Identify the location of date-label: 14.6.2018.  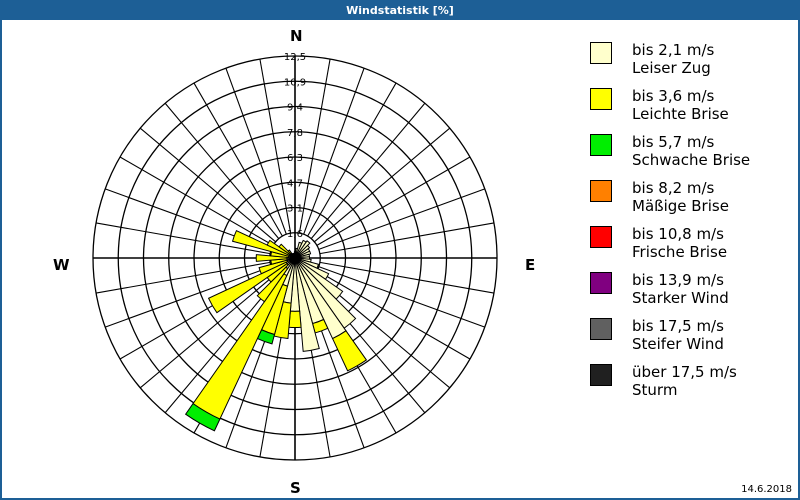
(766, 489).